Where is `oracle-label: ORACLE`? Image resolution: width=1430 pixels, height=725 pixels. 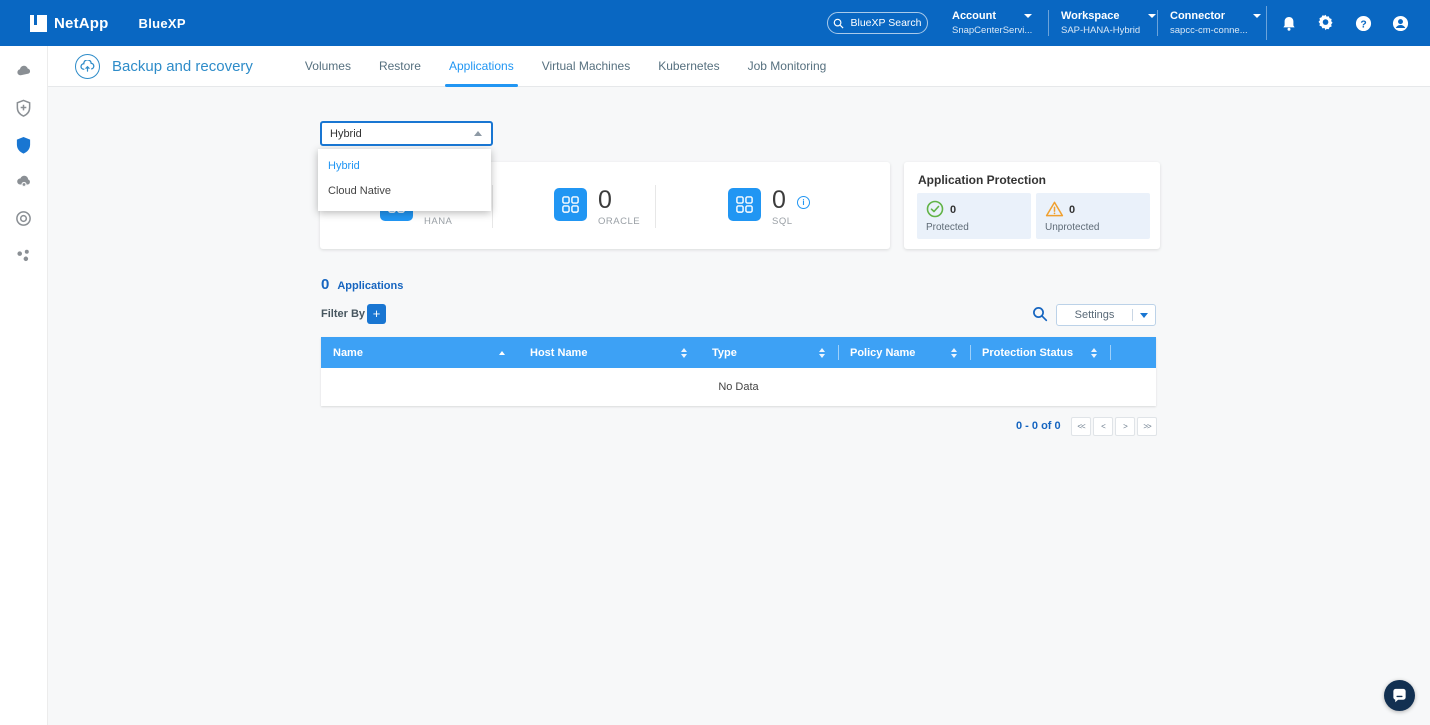 oracle-label: ORACLE is located at coordinates (619, 221).